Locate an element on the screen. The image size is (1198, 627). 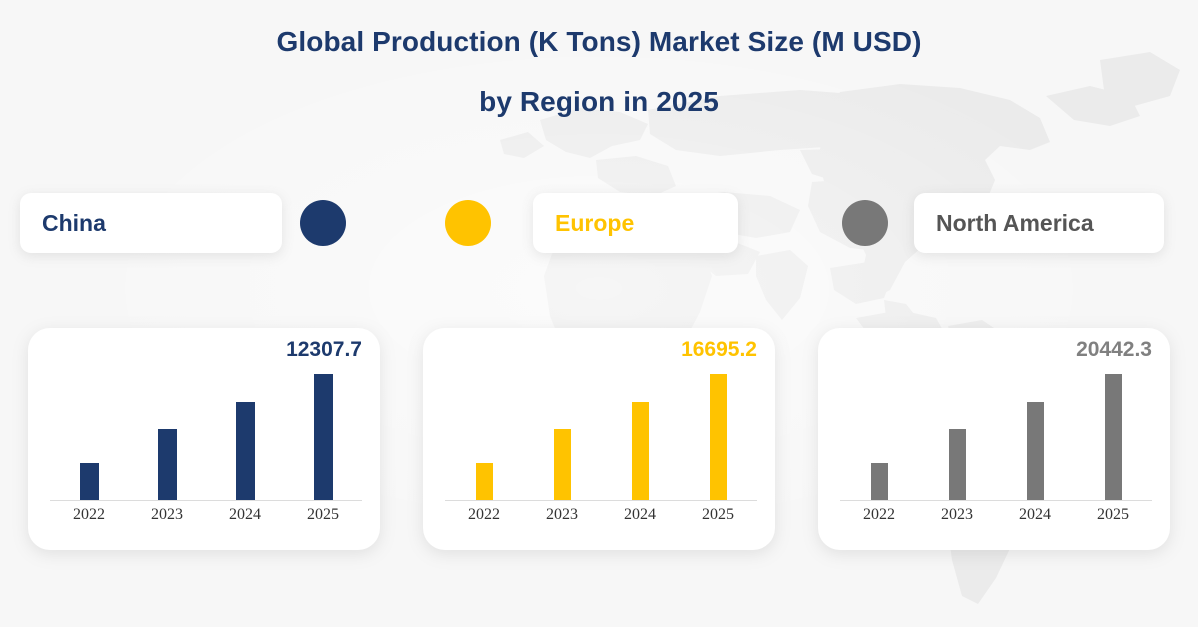
title-line-2: by Region in 2025 is located at coordinates (599, 101).